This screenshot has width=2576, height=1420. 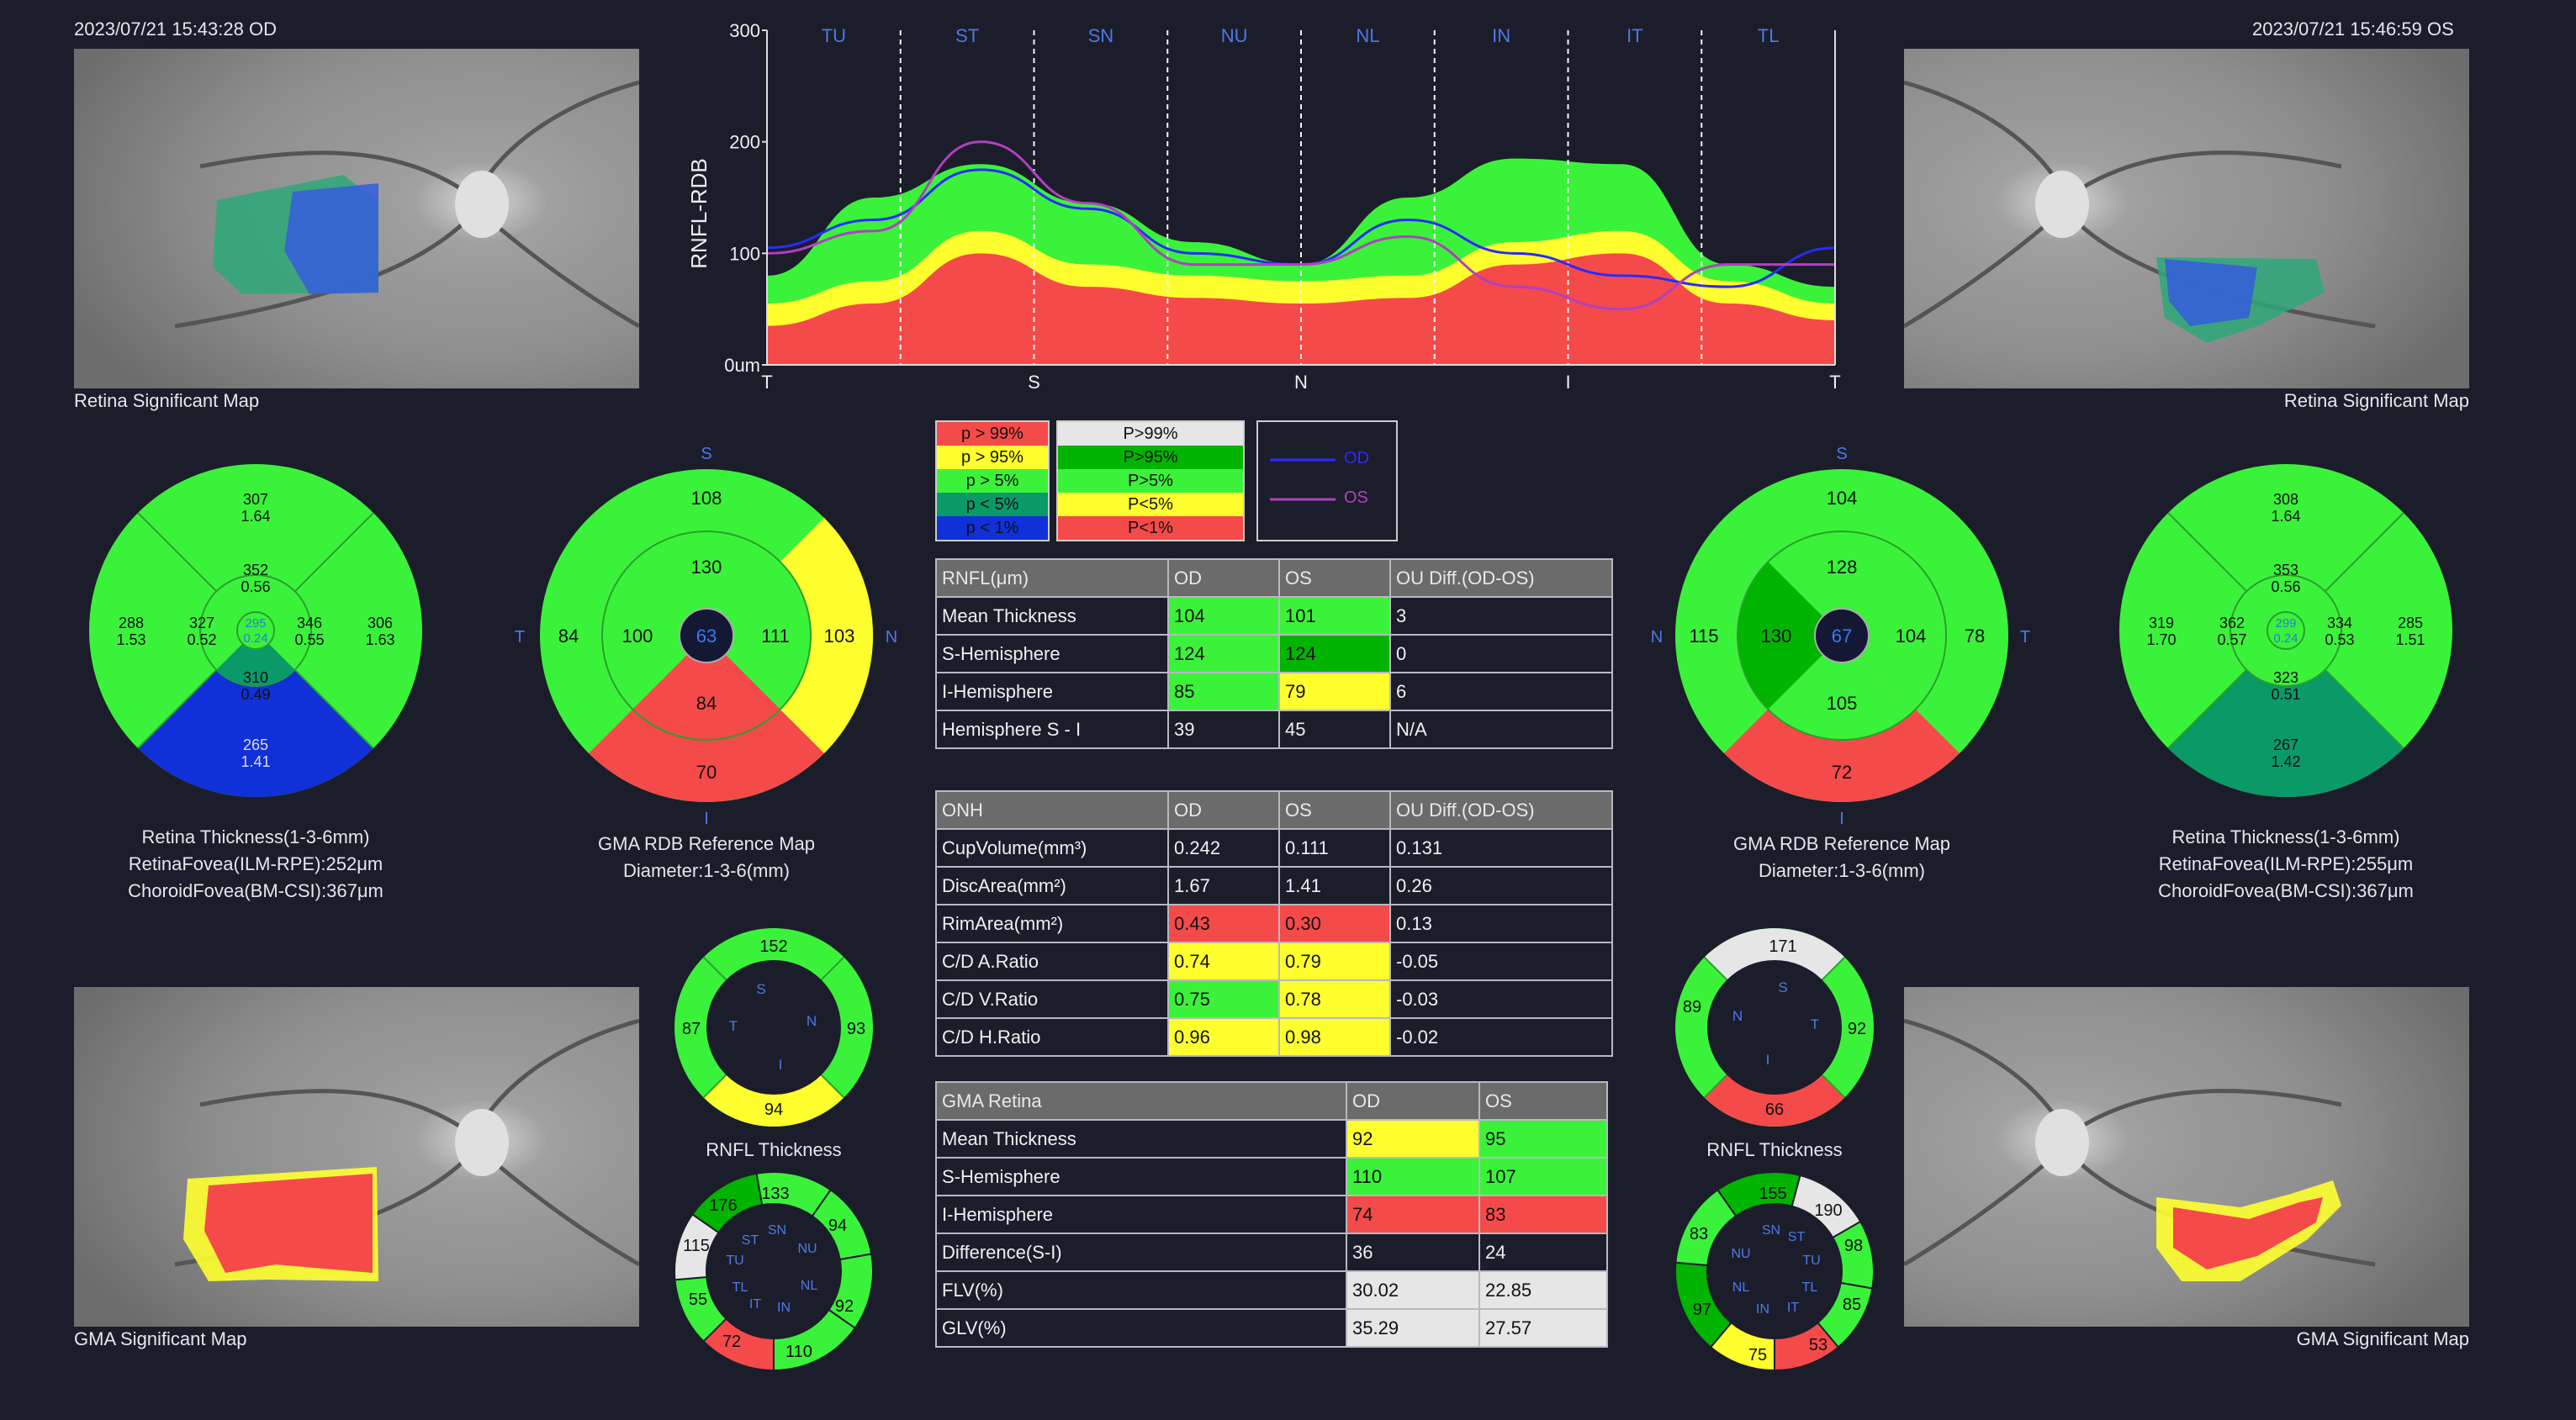 What do you see at coordinates (2285, 762) in the screenshot?
I see `os-retina-outer-bottom-ratio: 1.42` at bounding box center [2285, 762].